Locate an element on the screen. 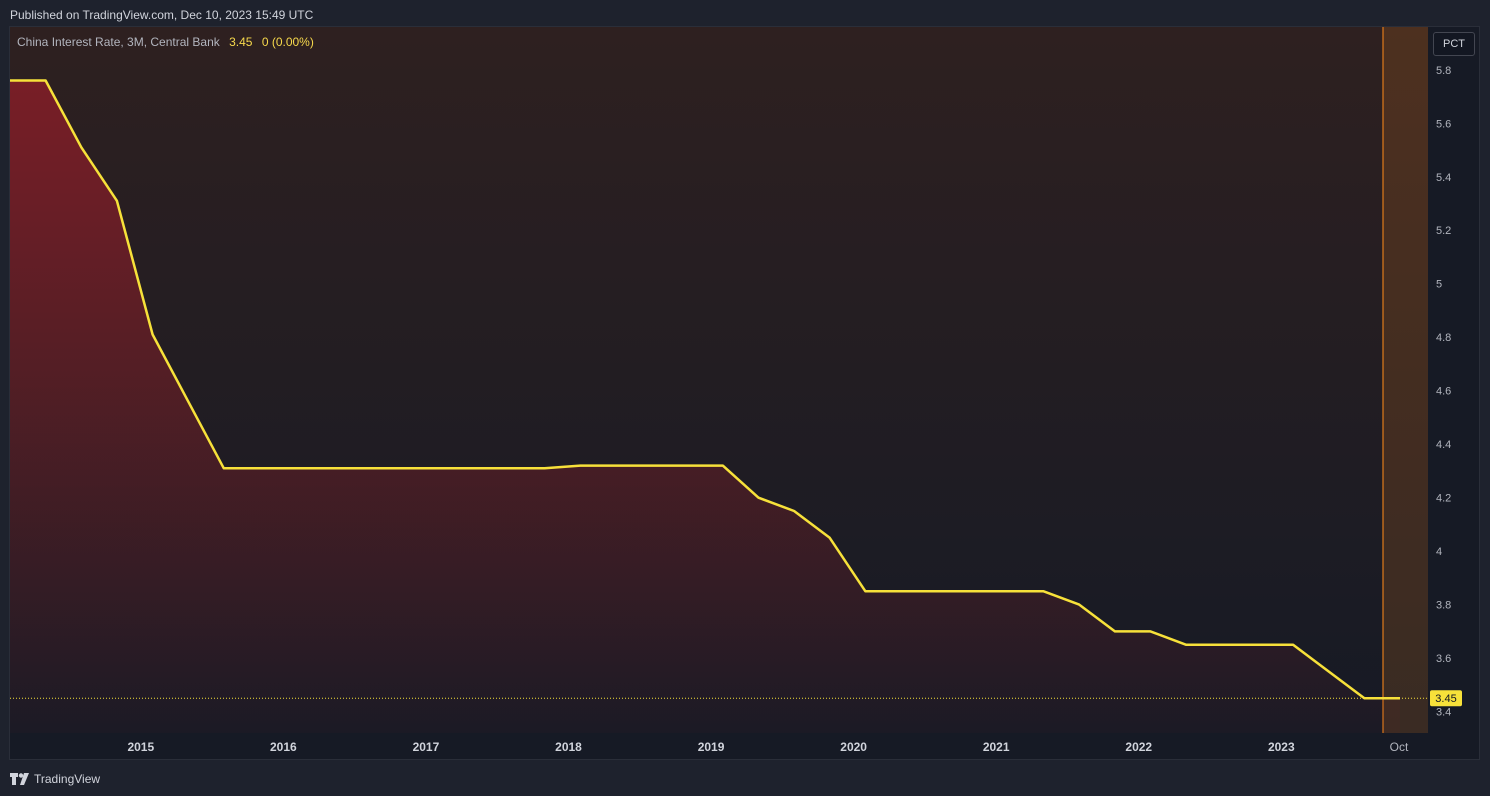 The width and height of the screenshot is (1490, 796). x-tick-label: 2015 is located at coordinates (140, 747).